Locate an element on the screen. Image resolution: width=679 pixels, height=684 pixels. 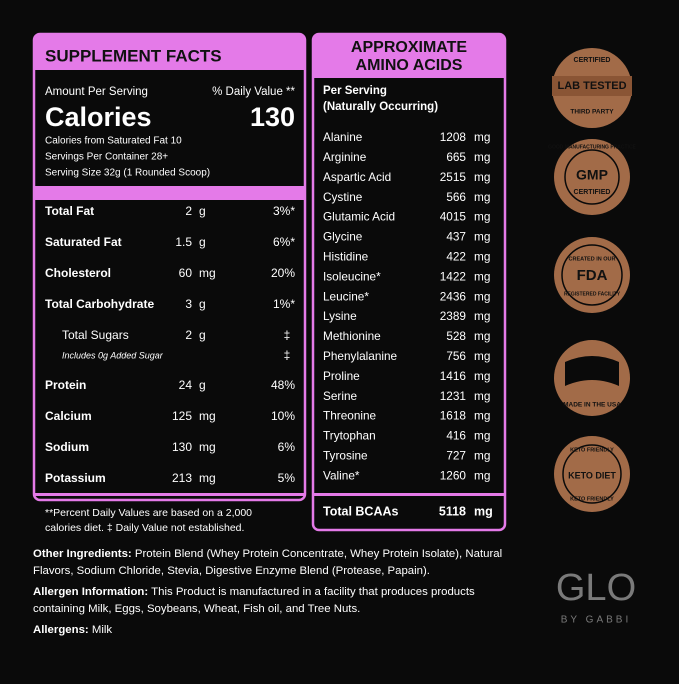
nutrient-name: Includes 0g Added Sugar is located at coordinates (113, 355).